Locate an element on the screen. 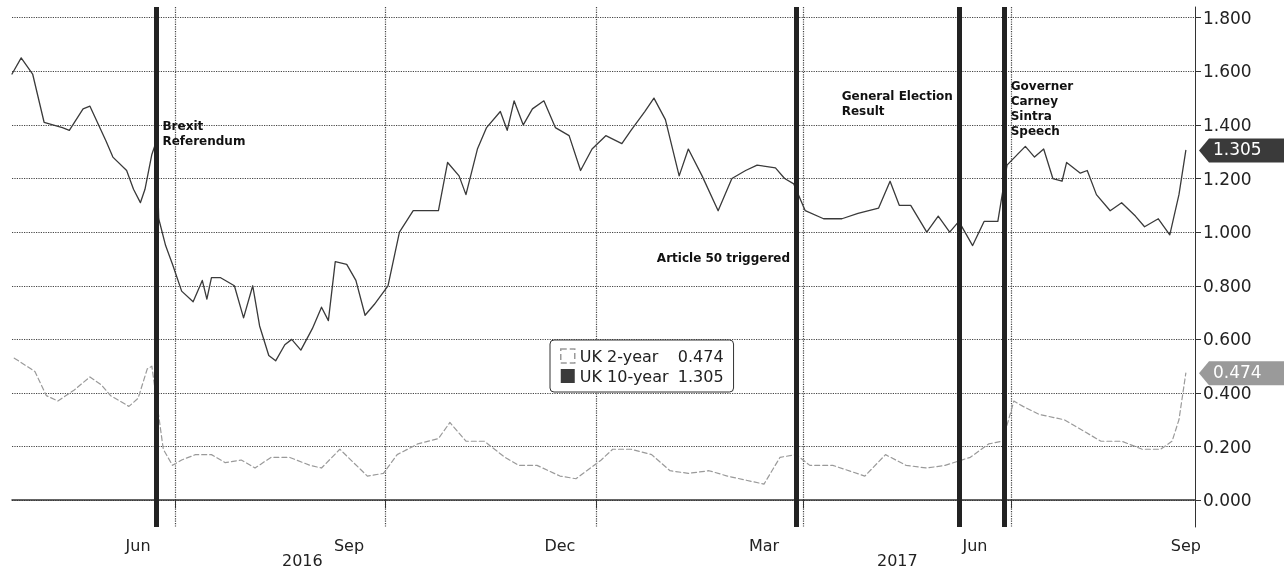 This screenshot has height=576, width=1284. y-tick-label: 1.800 is located at coordinates (1227, 17).